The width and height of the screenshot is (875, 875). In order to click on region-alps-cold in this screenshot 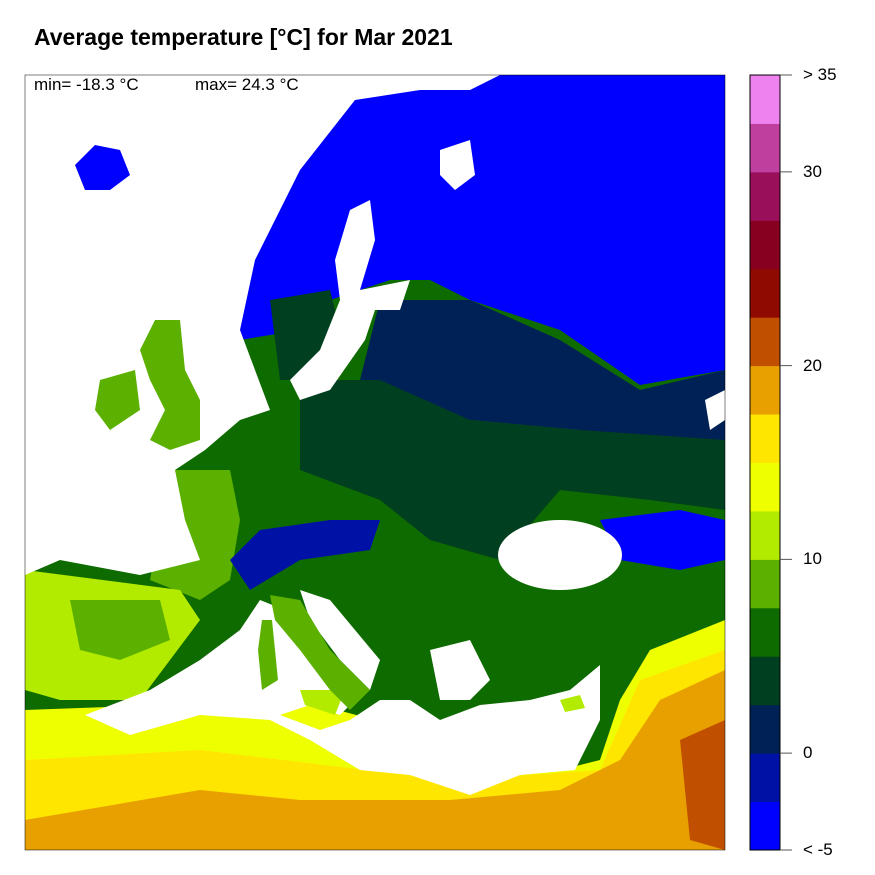, I will do `click(305, 555)`.